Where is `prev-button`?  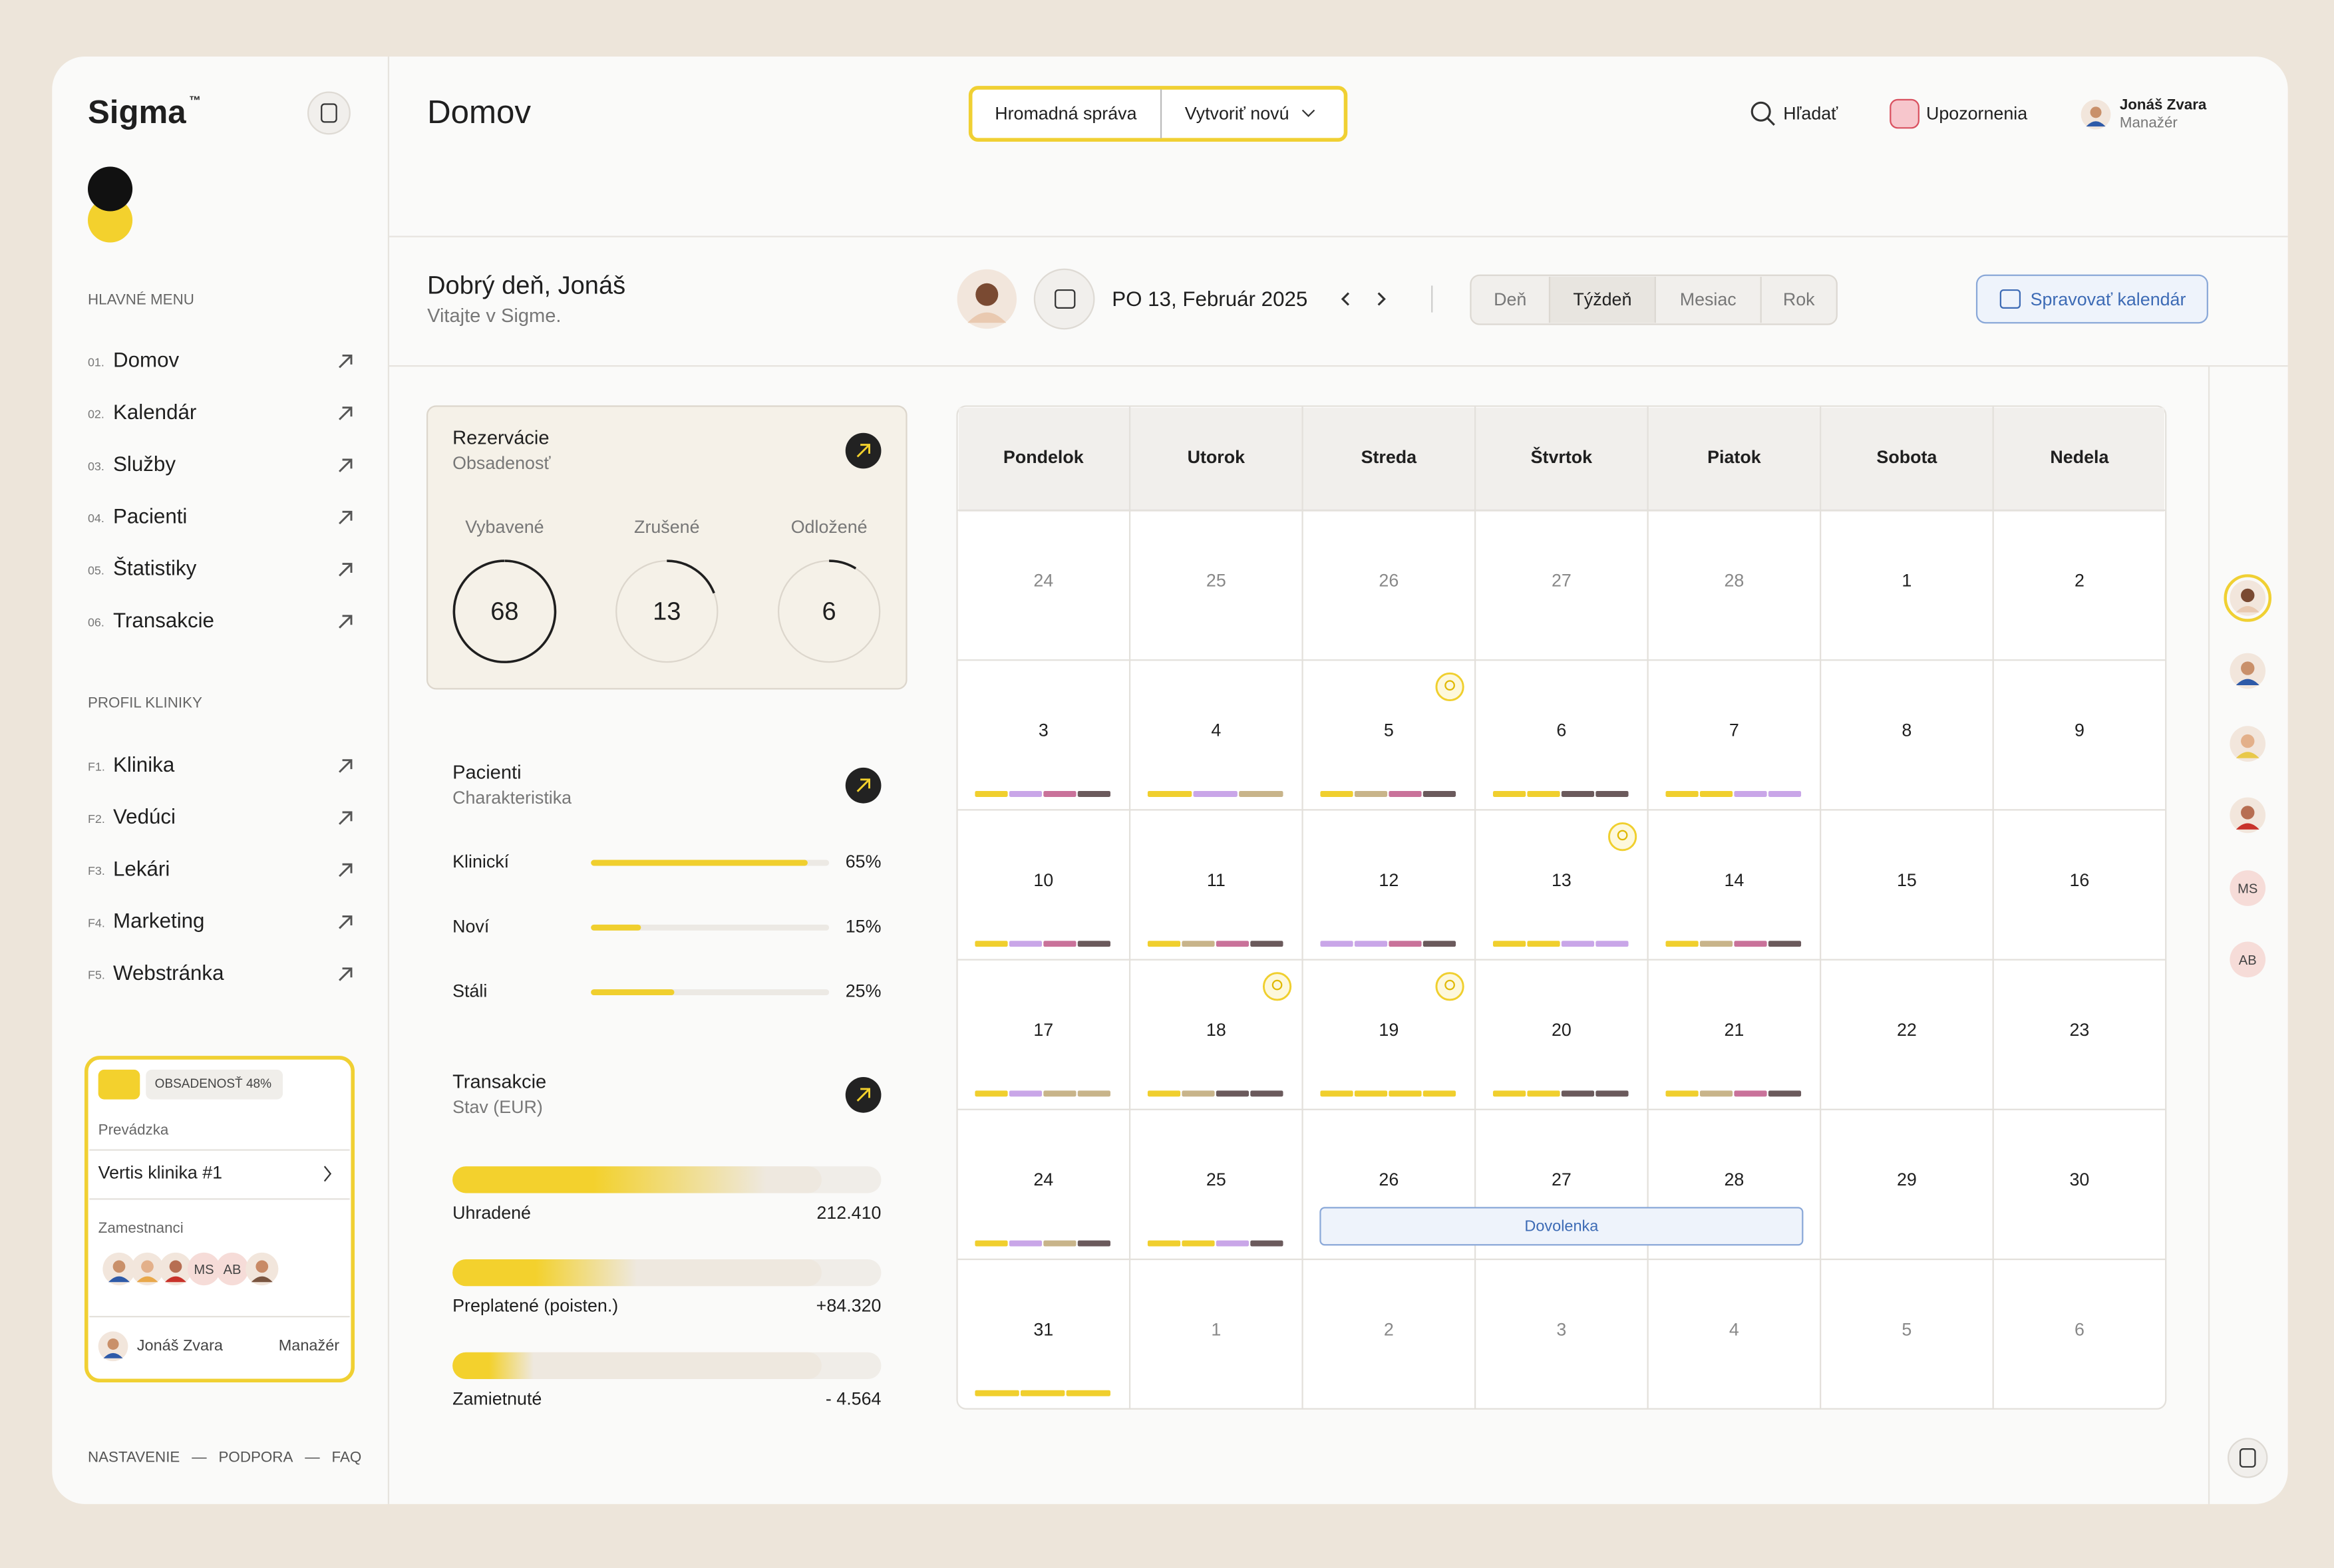 prev-button is located at coordinates (1345, 299).